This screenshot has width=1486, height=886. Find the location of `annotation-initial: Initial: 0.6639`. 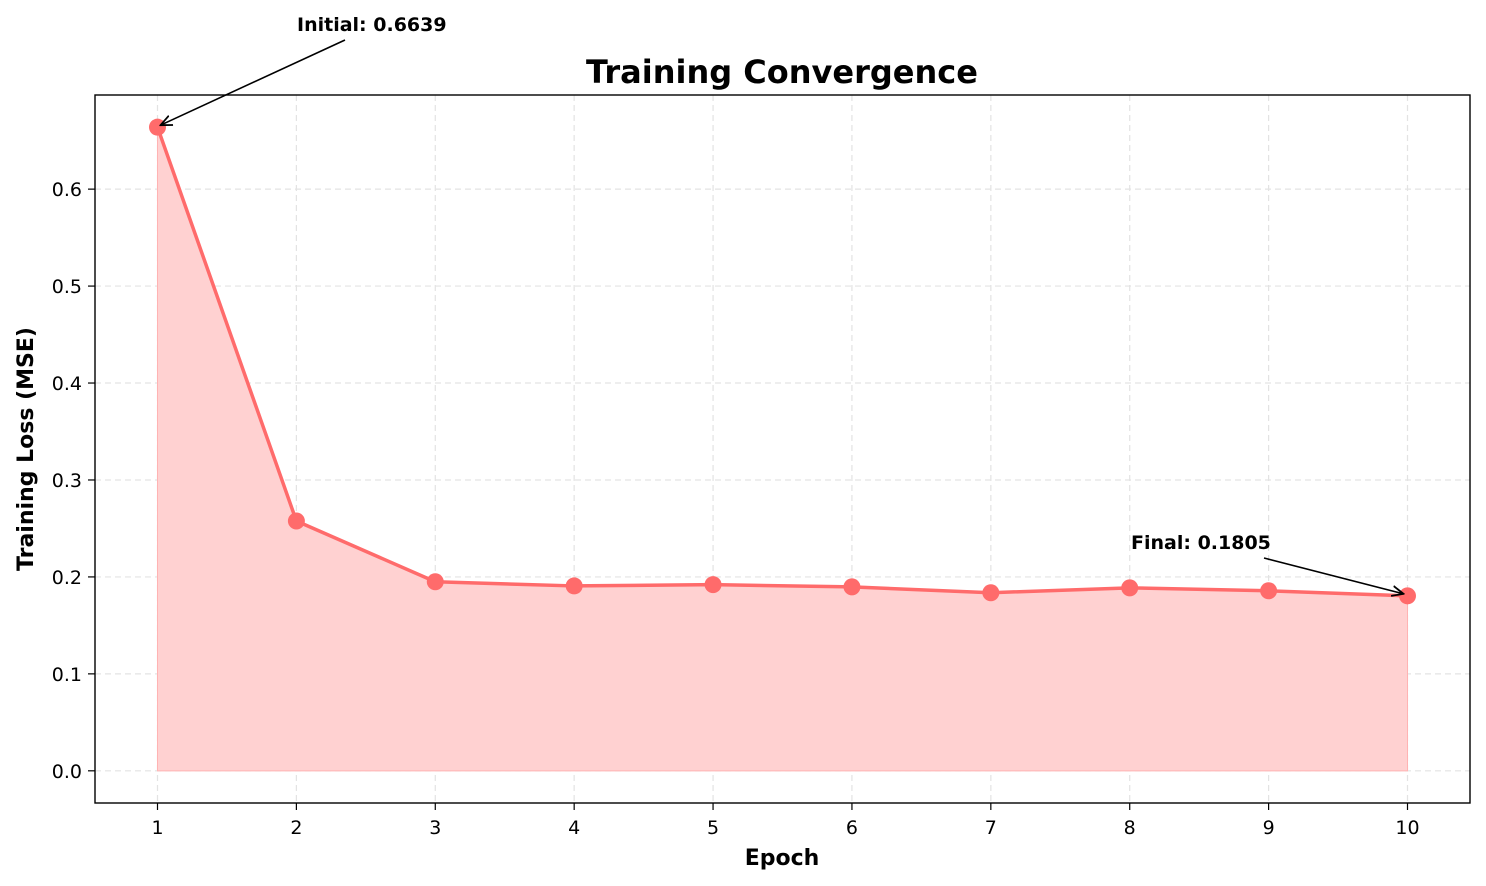

annotation-initial: Initial: 0.6639 is located at coordinates (372, 25).